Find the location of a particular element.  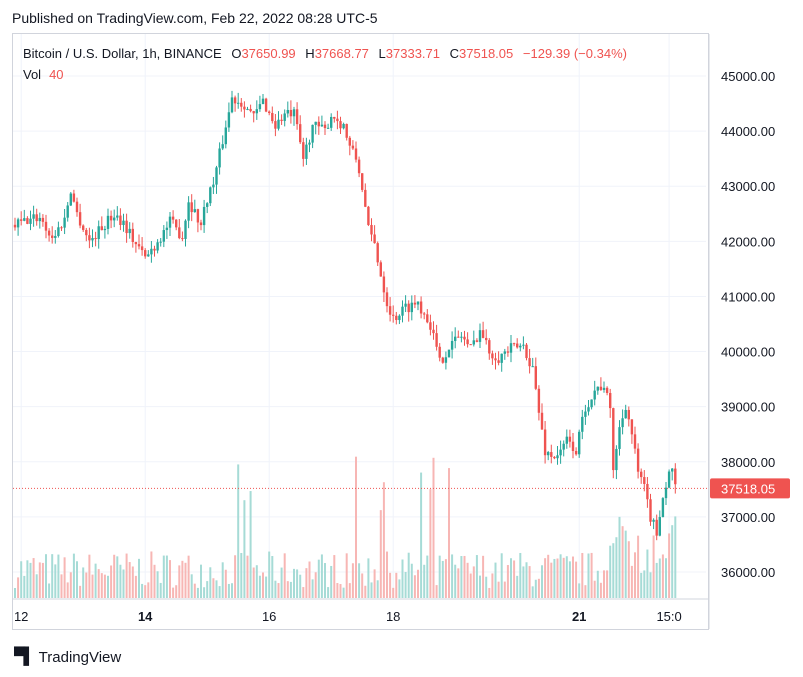

tradingview-logo: ▀▌ TradingView is located at coordinates (67, 657).